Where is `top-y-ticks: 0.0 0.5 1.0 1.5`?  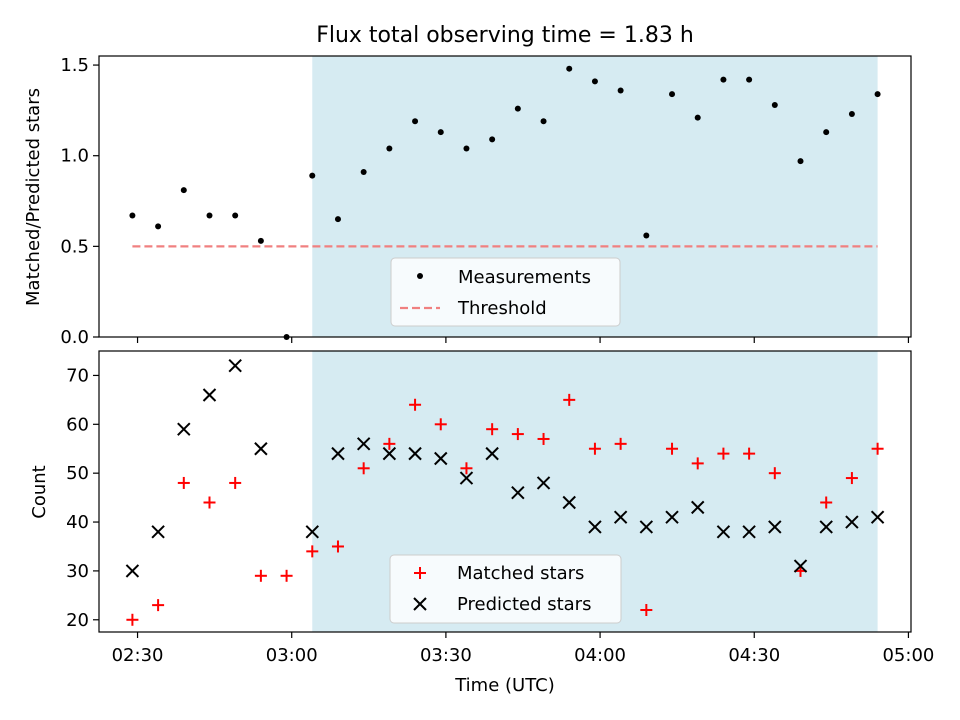
top-y-ticks: 0.0 0.5 1.0 1.5 is located at coordinates (79, 201).